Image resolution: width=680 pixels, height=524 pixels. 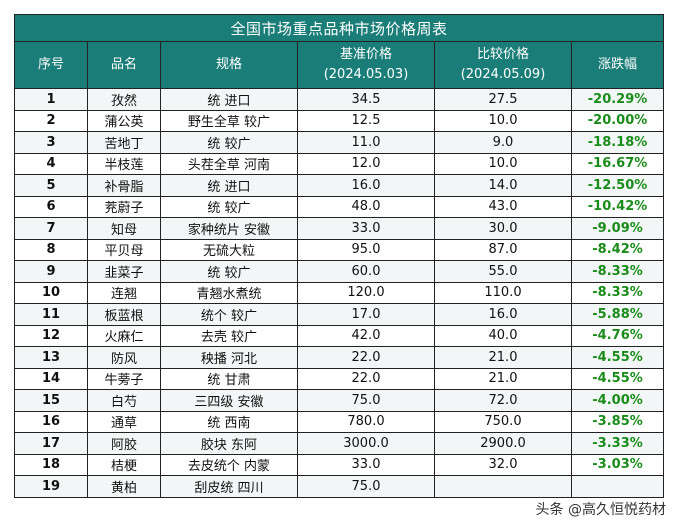 I want to click on row-base-price: 12.5, so click(x=366, y=120).